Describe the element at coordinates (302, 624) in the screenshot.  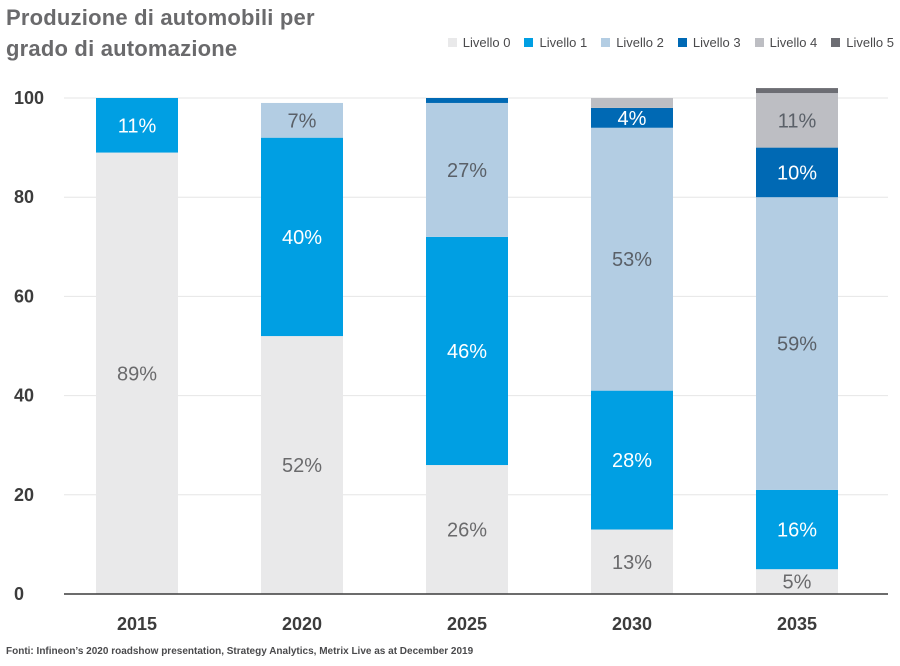
I see `x-tick-label: 2020` at that location.